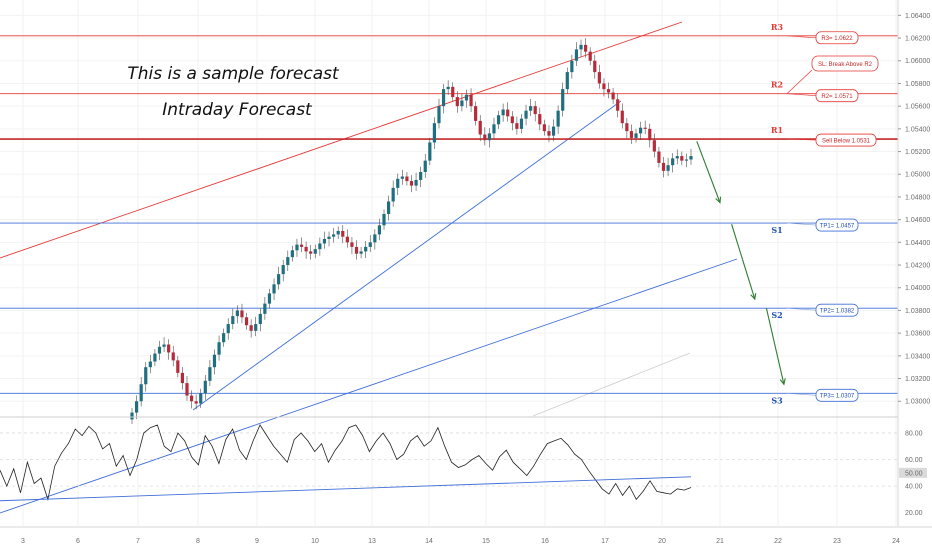 The height and width of the screenshot is (550, 932). What do you see at coordinates (917, 220) in the screenshot?
I see `y-tick-label: 1.04600` at bounding box center [917, 220].